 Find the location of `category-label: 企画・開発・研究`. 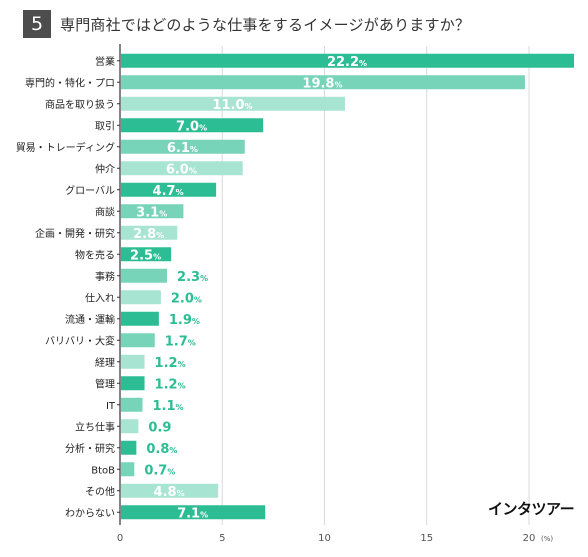

category-label: 企画・開発・研究 is located at coordinates (75, 233).